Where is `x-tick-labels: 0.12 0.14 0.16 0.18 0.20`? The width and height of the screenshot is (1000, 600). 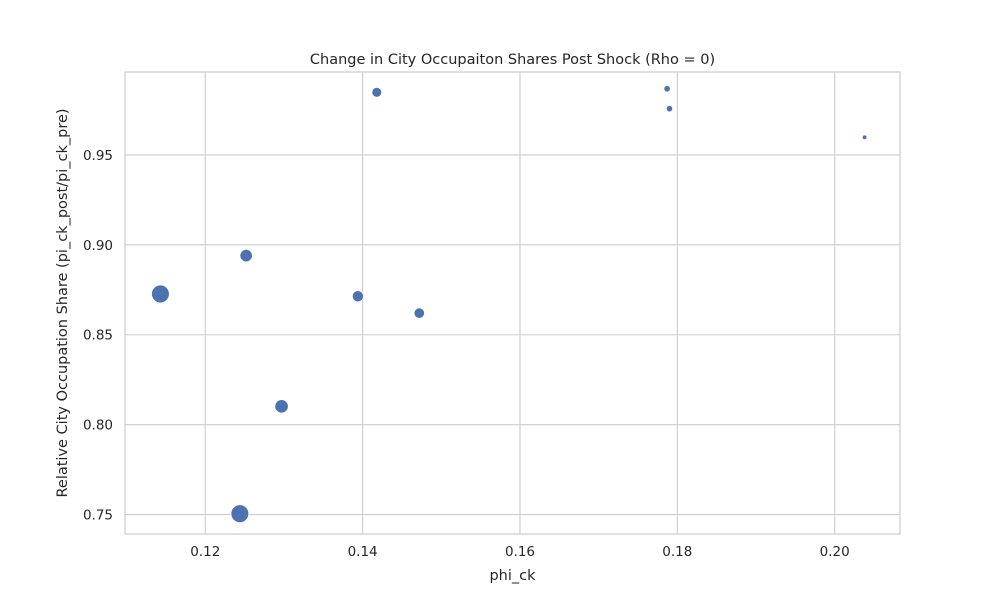
x-tick-labels: 0.12 0.14 0.16 0.18 0.20 is located at coordinates (520, 552).